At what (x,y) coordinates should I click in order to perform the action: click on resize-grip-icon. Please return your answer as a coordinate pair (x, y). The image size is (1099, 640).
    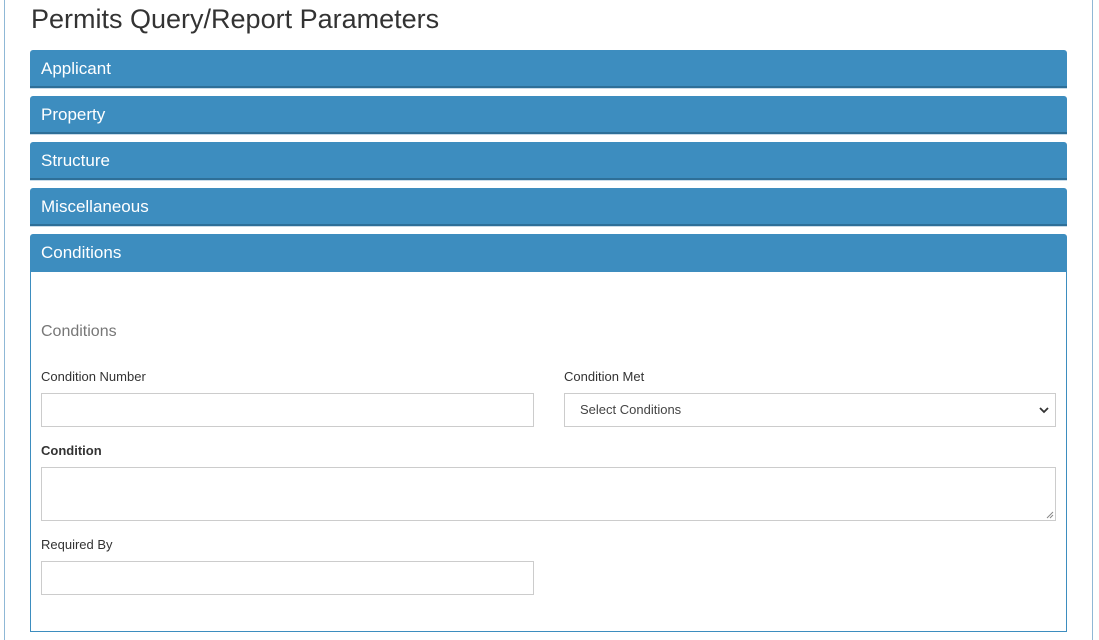
    Looking at the image, I should click on (1049, 514).